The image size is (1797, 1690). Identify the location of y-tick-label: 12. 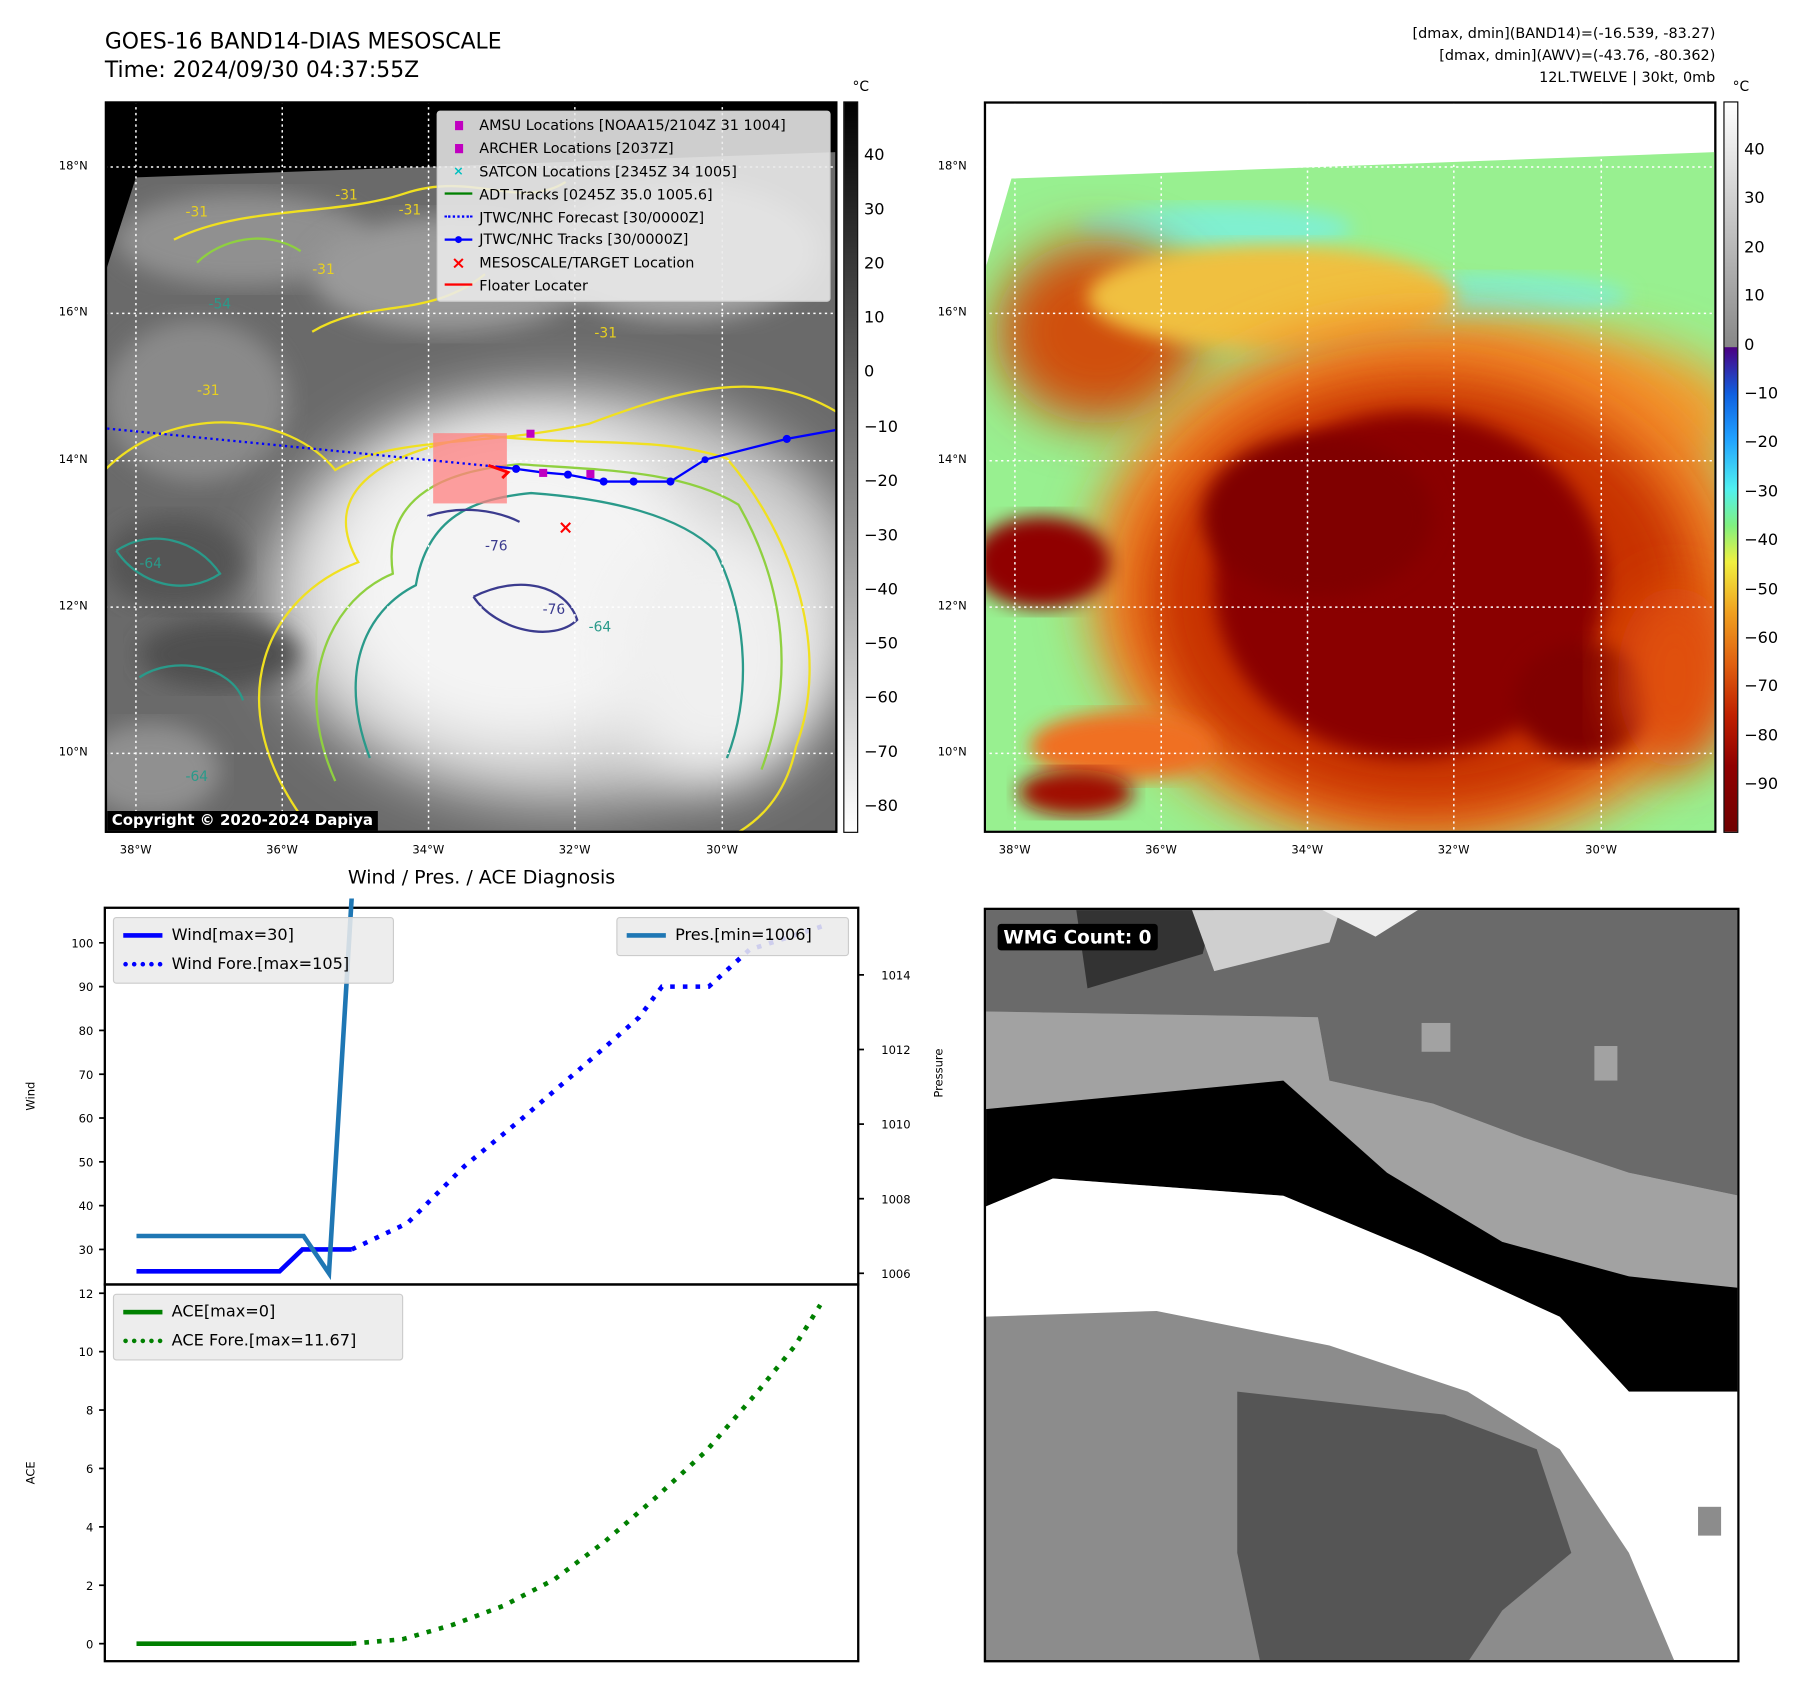
(86, 1294).